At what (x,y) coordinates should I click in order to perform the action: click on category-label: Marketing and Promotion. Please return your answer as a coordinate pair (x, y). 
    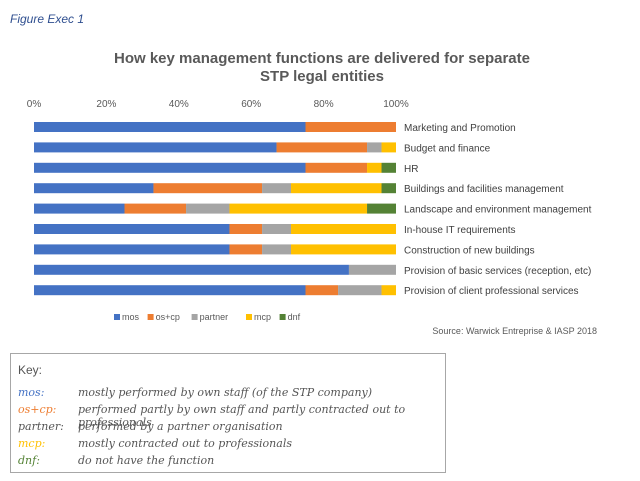
    Looking at the image, I should click on (460, 128).